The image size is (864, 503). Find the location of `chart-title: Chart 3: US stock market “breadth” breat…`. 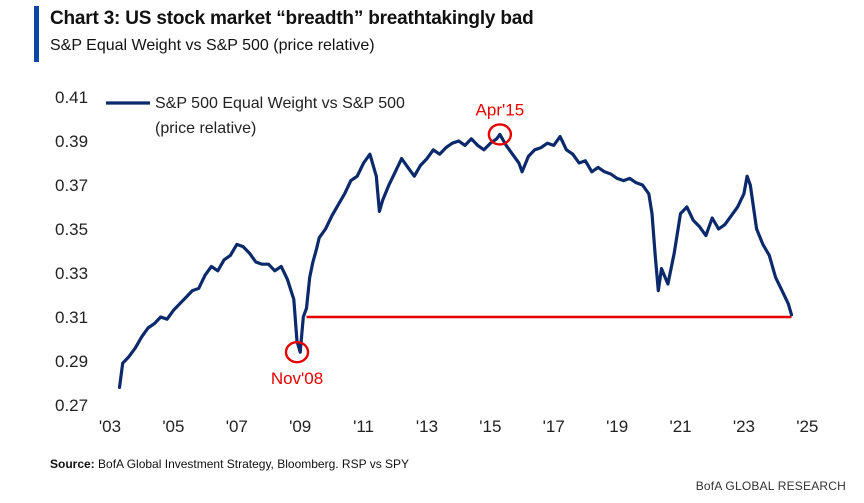

chart-title: Chart 3: US stock market “breadth” breat… is located at coordinates (292, 18).